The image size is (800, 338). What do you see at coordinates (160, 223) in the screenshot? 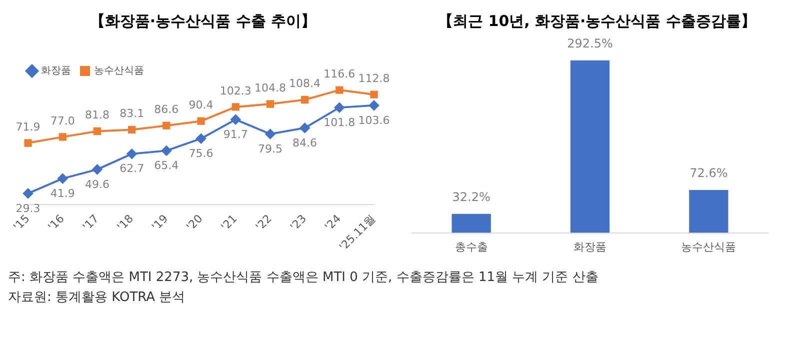
I see `x-tick-label: '19` at bounding box center [160, 223].